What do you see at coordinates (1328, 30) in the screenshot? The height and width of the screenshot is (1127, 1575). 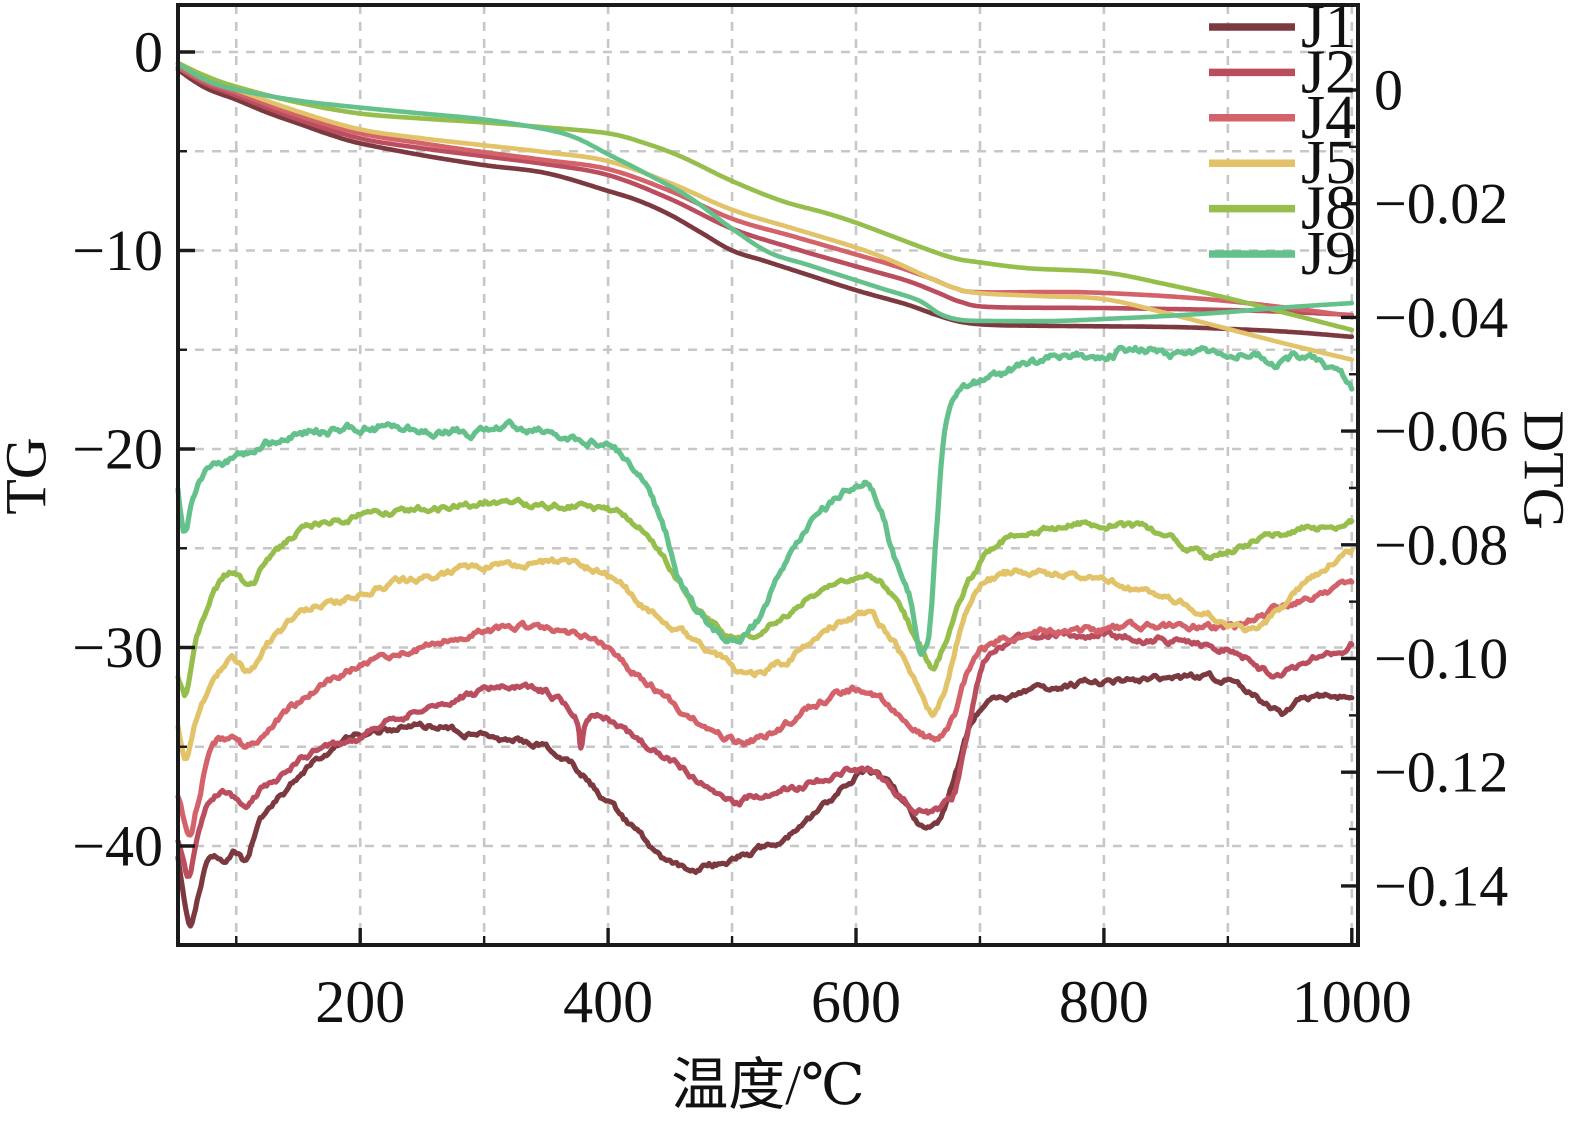 I see `legend-label: J1` at bounding box center [1328, 30].